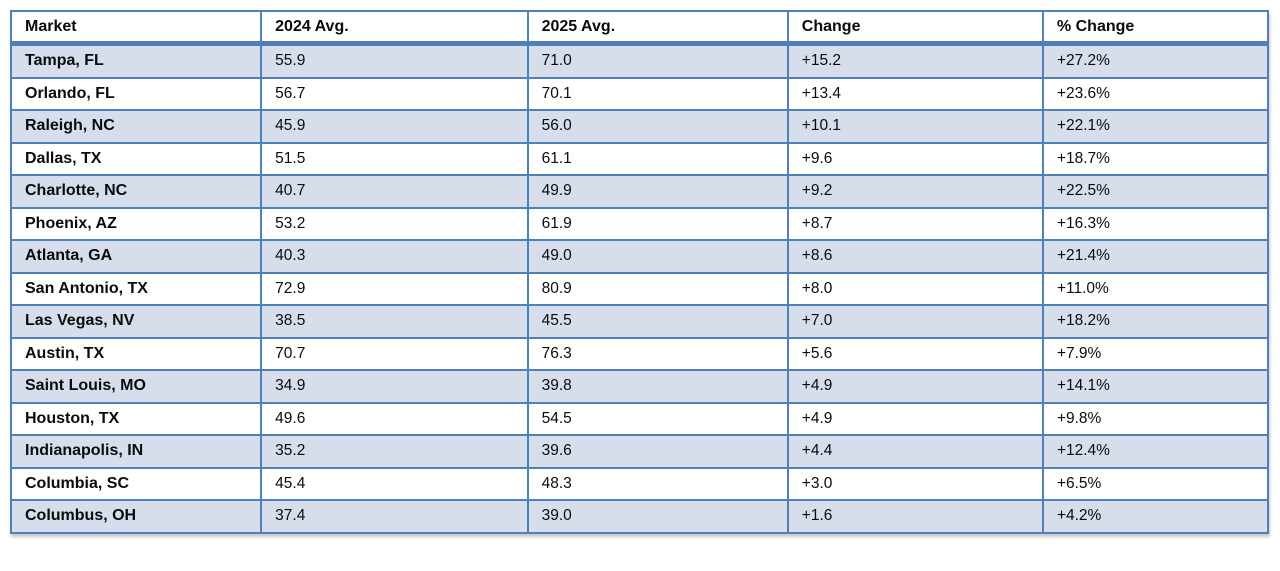 The width and height of the screenshot is (1280, 571). I want to click on value-cell: +11.0%, so click(1155, 288).